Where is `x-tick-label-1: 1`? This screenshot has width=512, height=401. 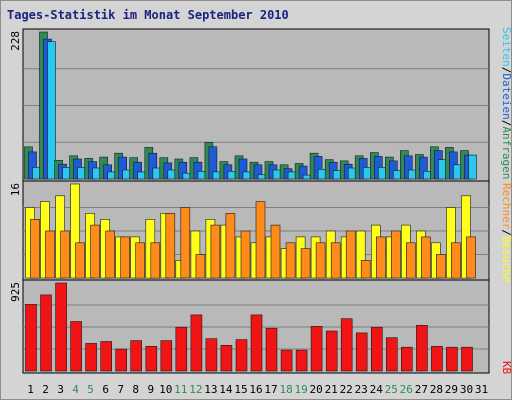
x-tick-label-1: 1 is located at coordinates (30, 389).